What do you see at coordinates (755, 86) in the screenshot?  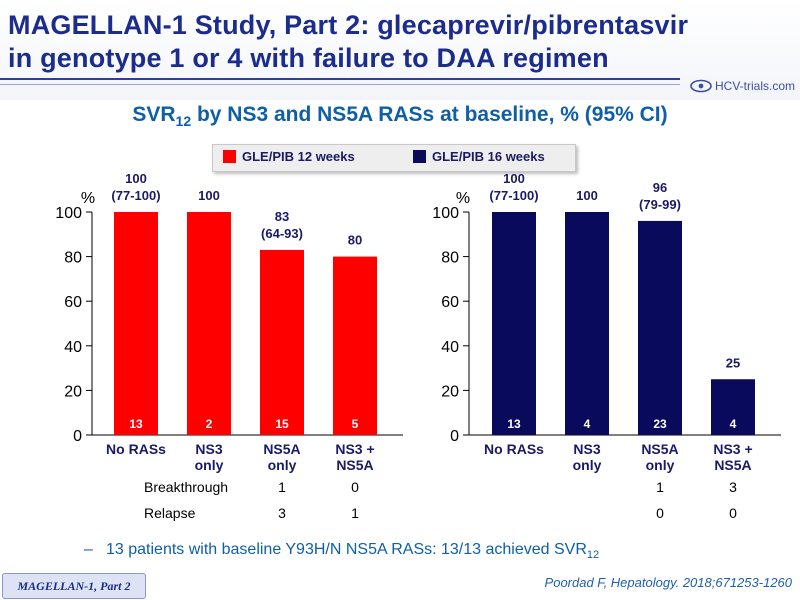 I see `logo-text: HCV-trials.com` at bounding box center [755, 86].